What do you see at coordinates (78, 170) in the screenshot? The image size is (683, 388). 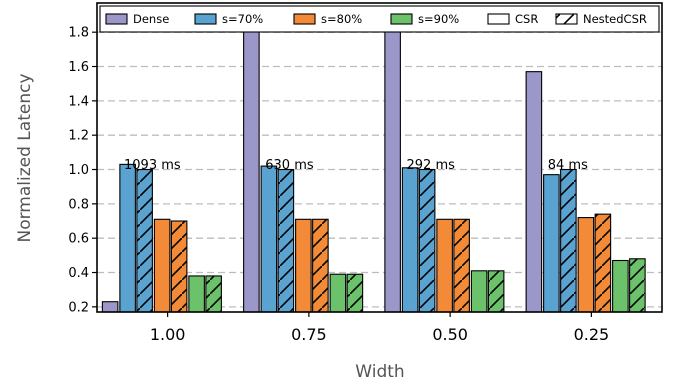 I see `y-tick-label: 1.0` at bounding box center [78, 170].